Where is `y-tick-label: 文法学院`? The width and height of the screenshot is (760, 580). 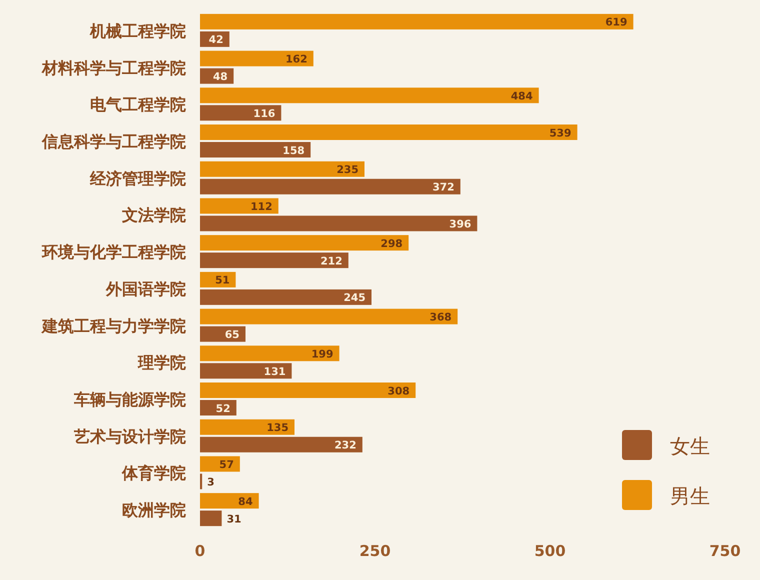
y-tick-label: 文法学院 is located at coordinates (153, 215).